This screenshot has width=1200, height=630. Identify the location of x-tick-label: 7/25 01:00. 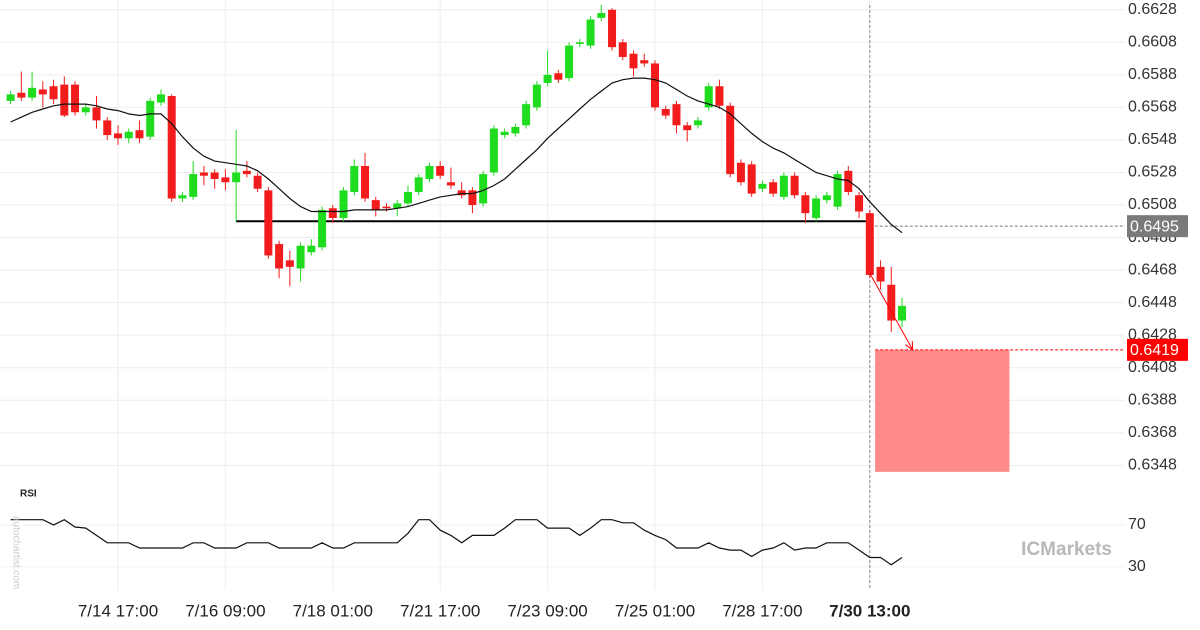
(655, 610).